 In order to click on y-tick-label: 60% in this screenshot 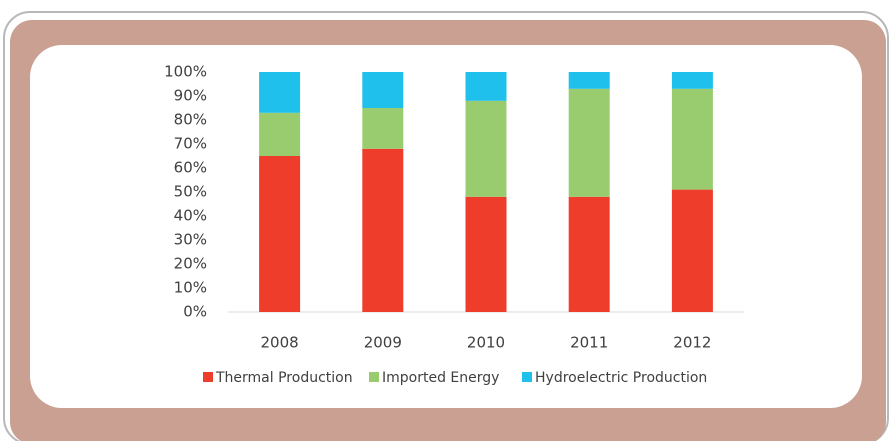, I will do `click(190, 168)`.